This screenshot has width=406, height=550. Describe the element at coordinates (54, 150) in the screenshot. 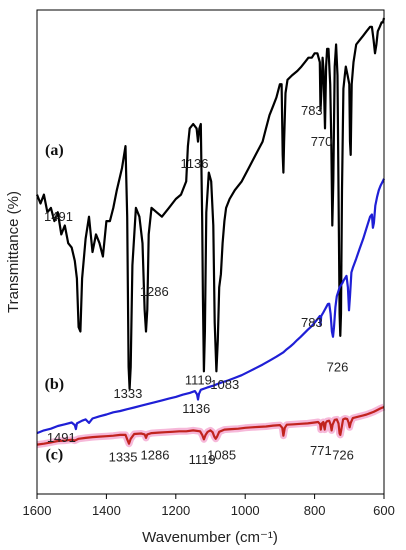

I see `panel-label: (a)` at that location.